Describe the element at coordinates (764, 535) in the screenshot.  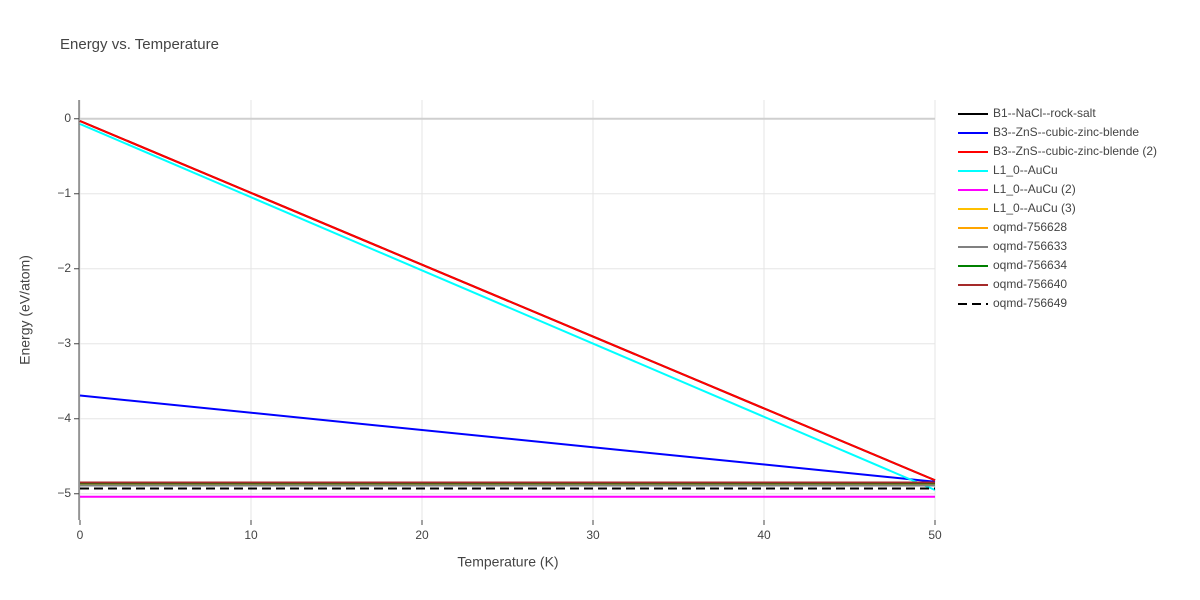
I see `x-tick-label: 40` at that location.